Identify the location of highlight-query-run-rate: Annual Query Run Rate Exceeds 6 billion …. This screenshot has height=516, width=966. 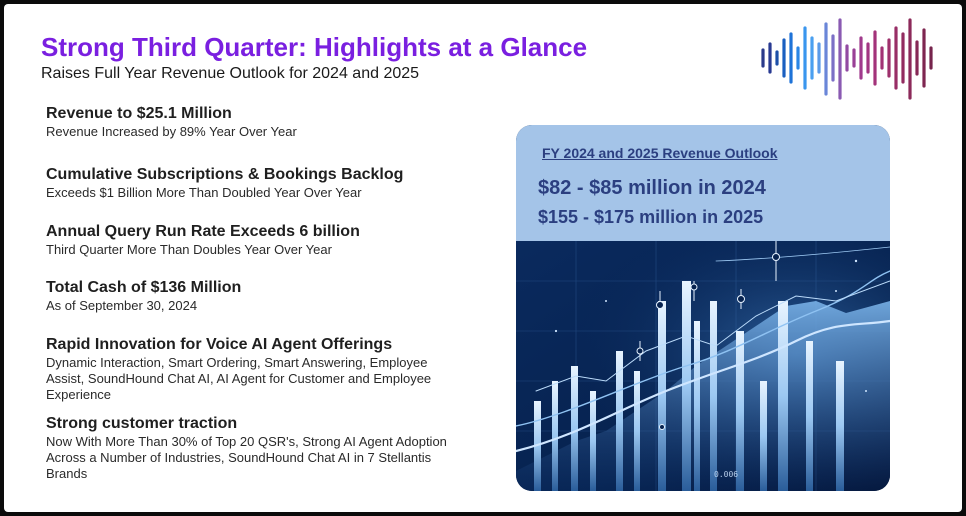
(203, 240).